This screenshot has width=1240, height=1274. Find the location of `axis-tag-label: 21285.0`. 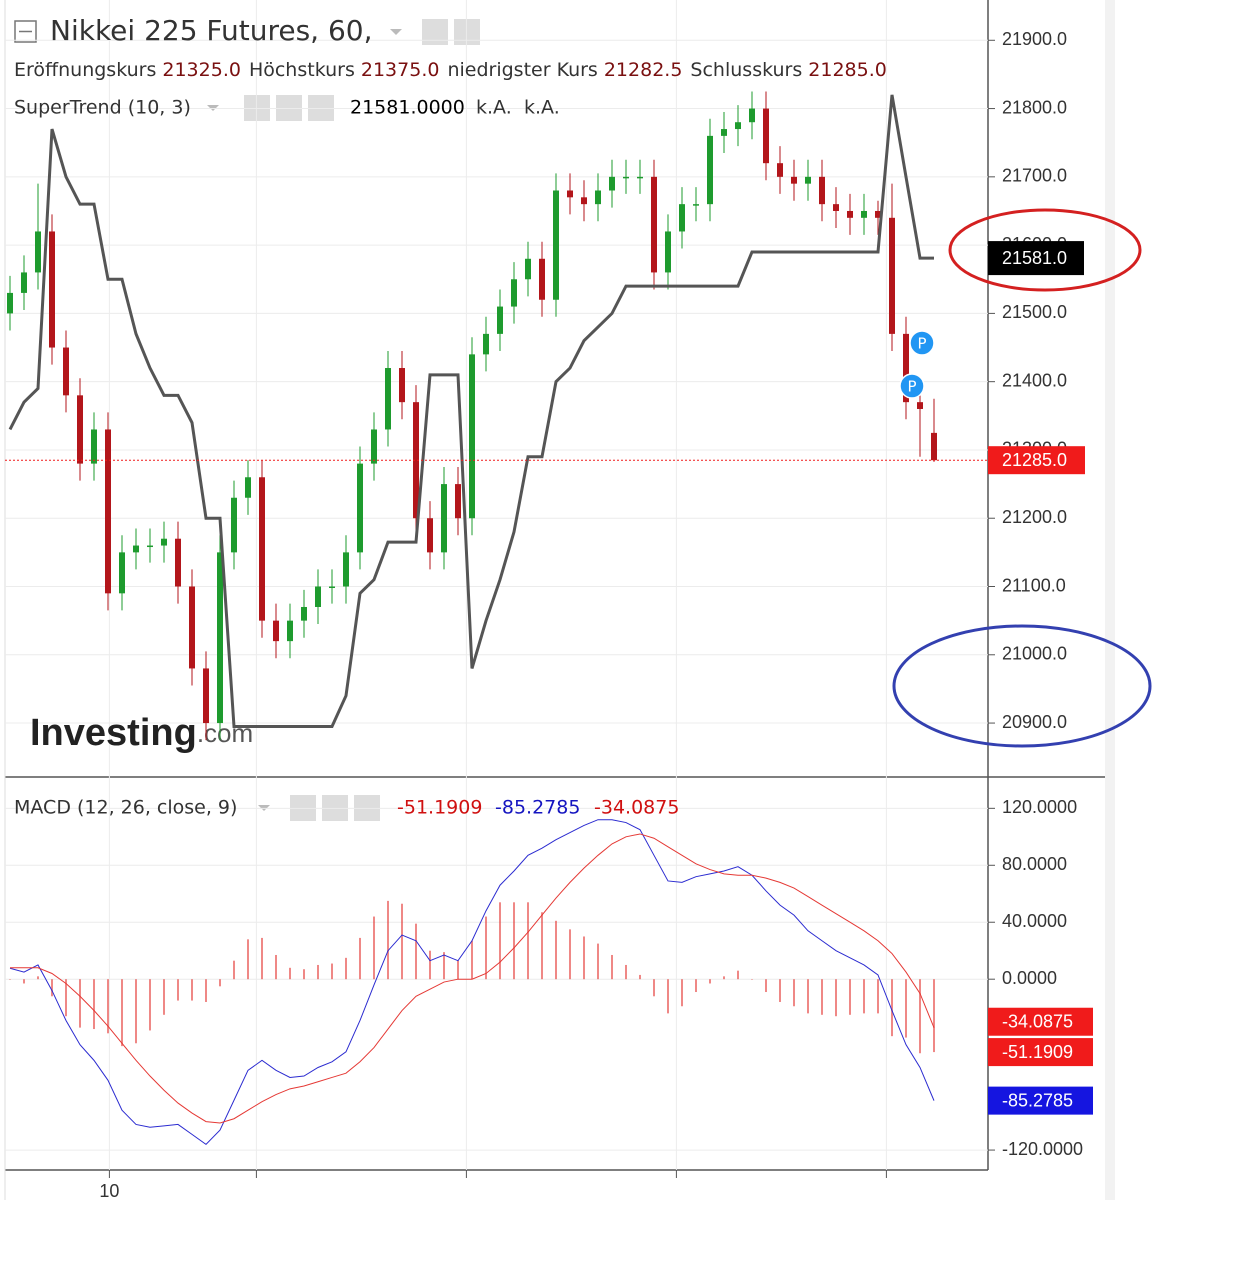

axis-tag-label: 21285.0 is located at coordinates (1034, 460).